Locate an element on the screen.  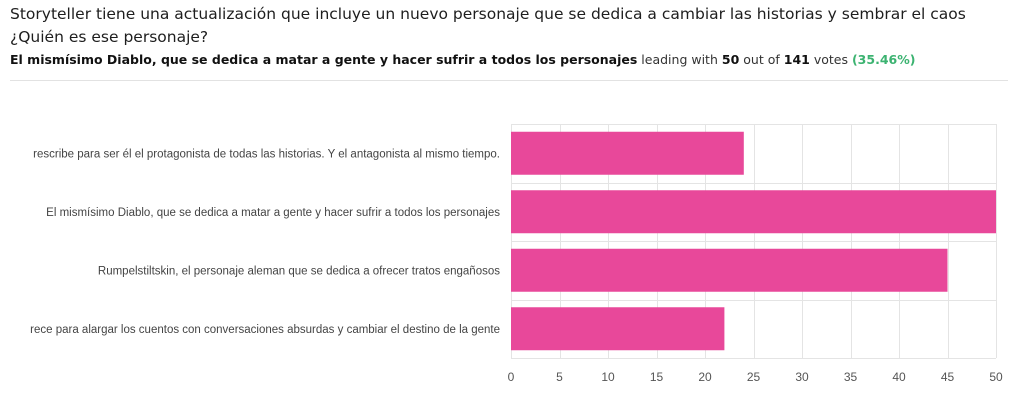
x-tick-label: 15 is located at coordinates (657, 377).